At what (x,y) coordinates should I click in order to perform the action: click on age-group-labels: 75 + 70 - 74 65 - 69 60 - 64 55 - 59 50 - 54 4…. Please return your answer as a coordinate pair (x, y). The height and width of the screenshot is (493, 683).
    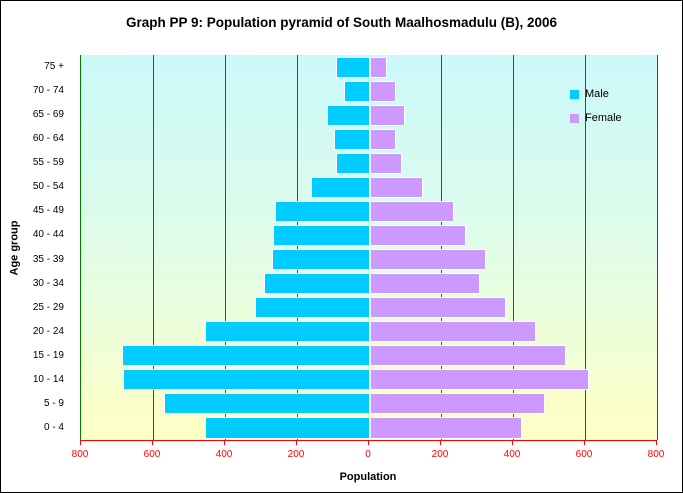
    Looking at the image, I should click on (36, 247).